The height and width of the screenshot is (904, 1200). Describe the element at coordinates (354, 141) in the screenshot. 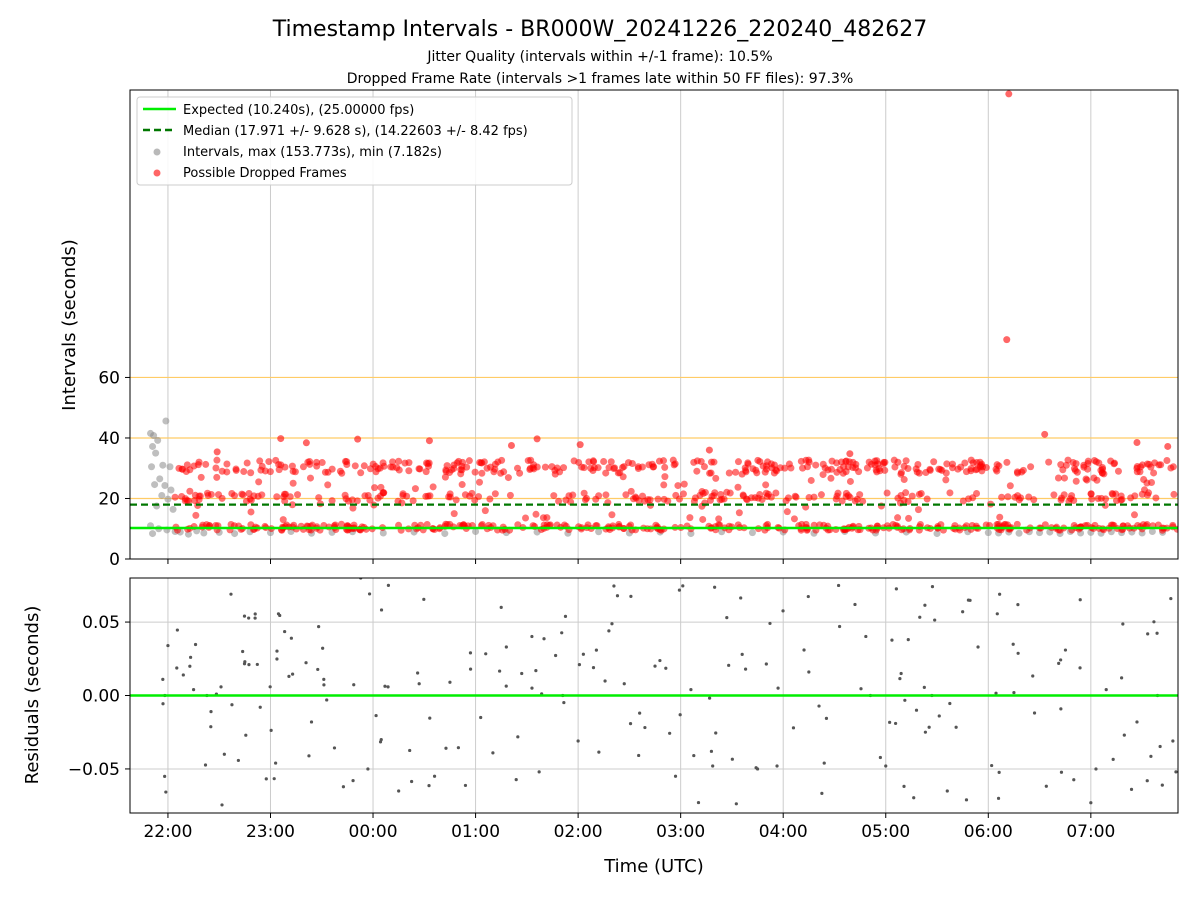

I see `legend-box` at that location.